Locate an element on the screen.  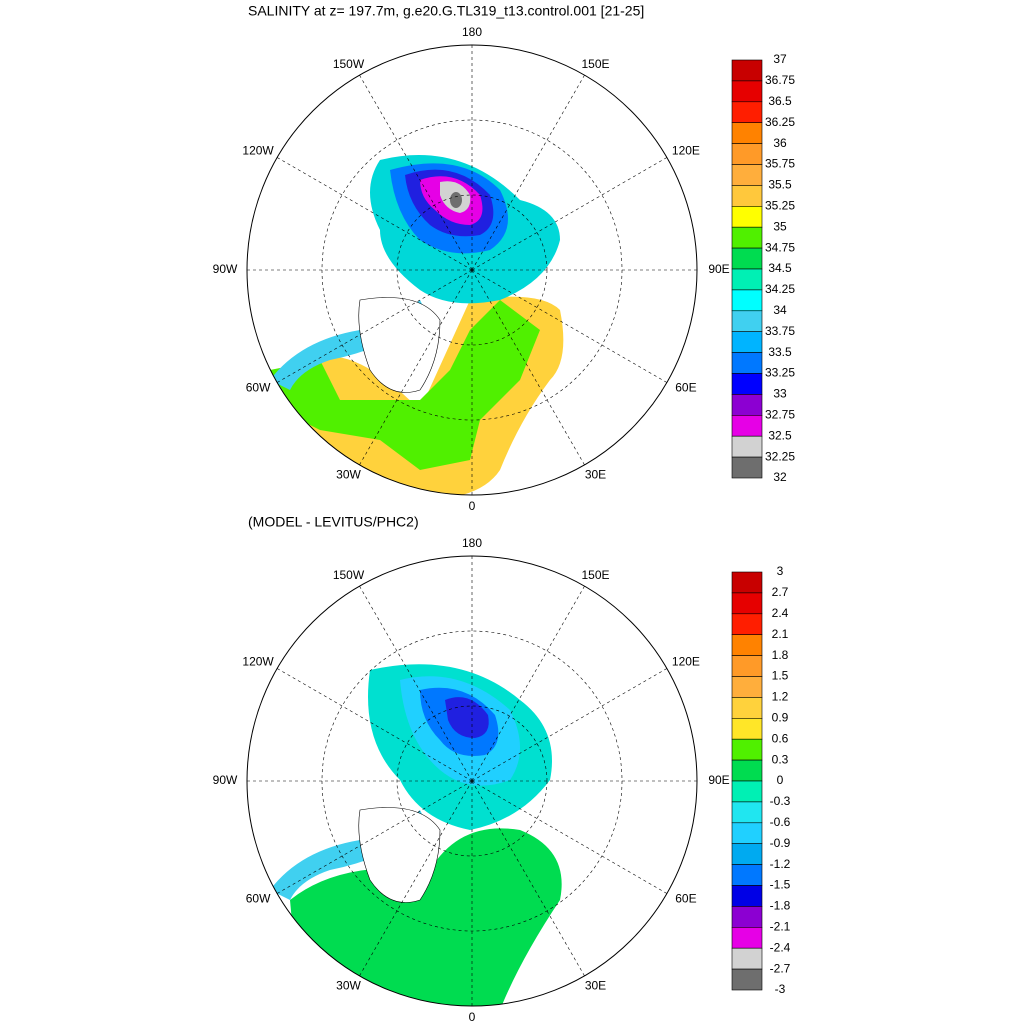
colorbar-label: 33.75 is located at coordinates (780, 331).